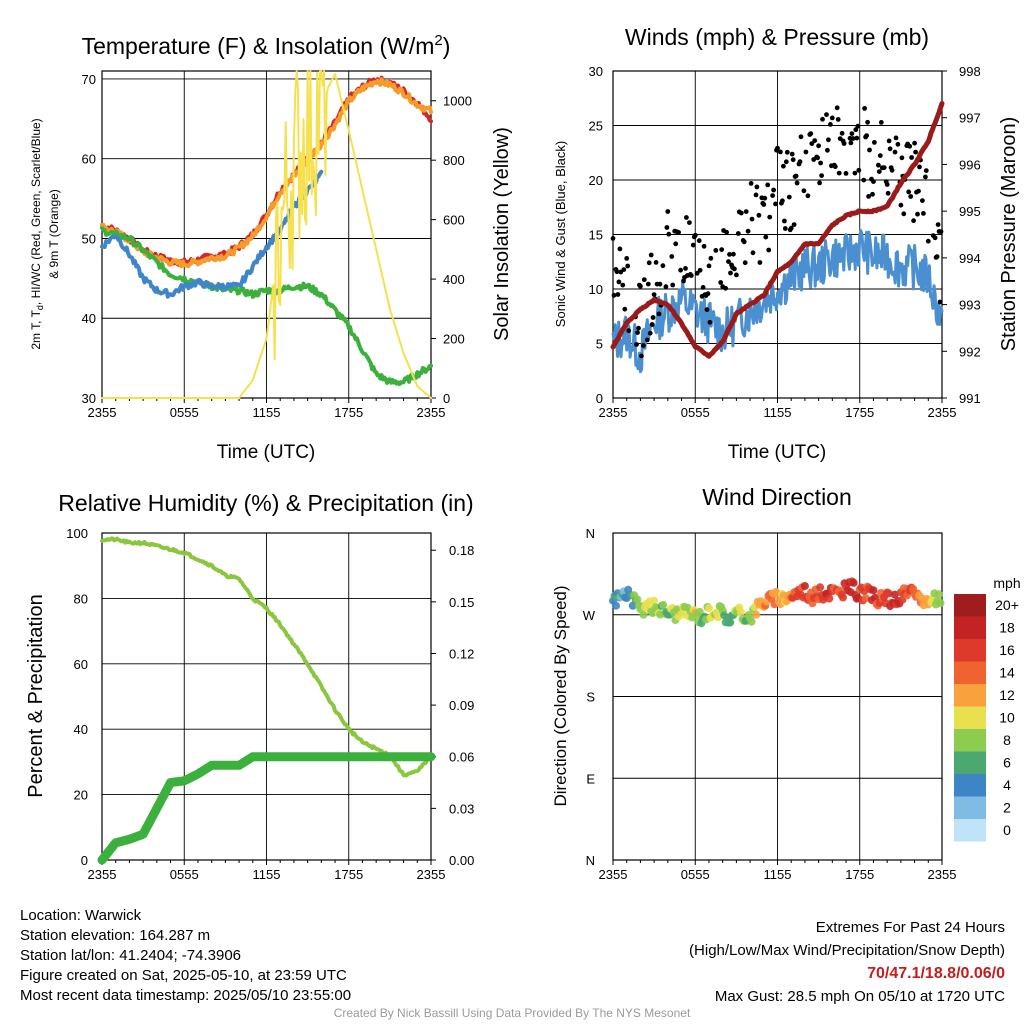  I want to click on y2-tick-label: 995, so click(970, 211).